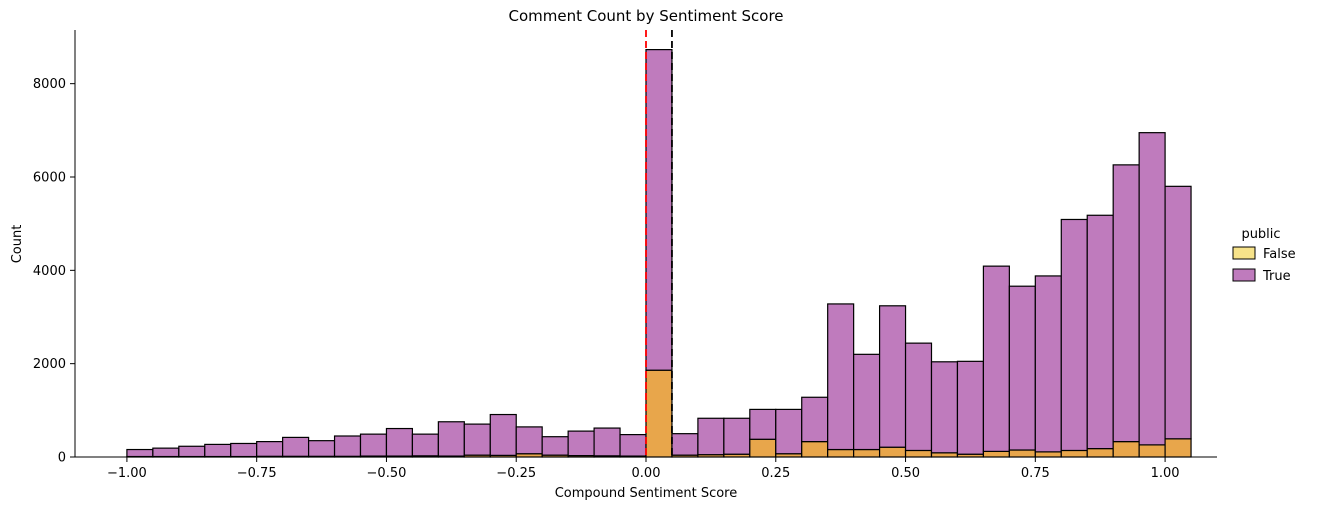 The image size is (1332, 510). Describe the element at coordinates (387, 473) in the screenshot. I see `x-tick-label-2: −0.50` at that location.